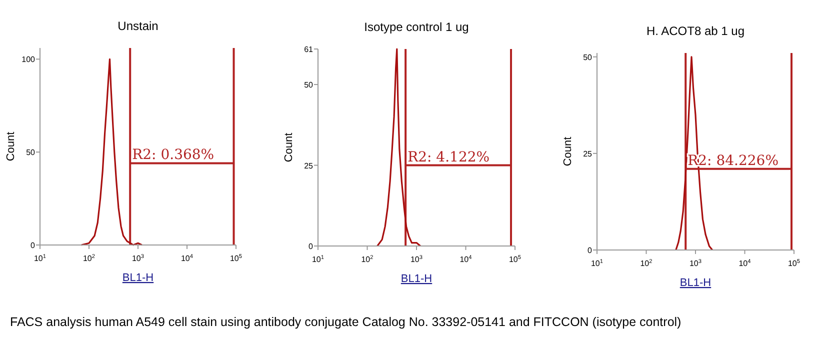 The height and width of the screenshot is (353, 834). Describe the element at coordinates (449, 157) in the screenshot. I see `annotation: R2: 4.122%` at that location.